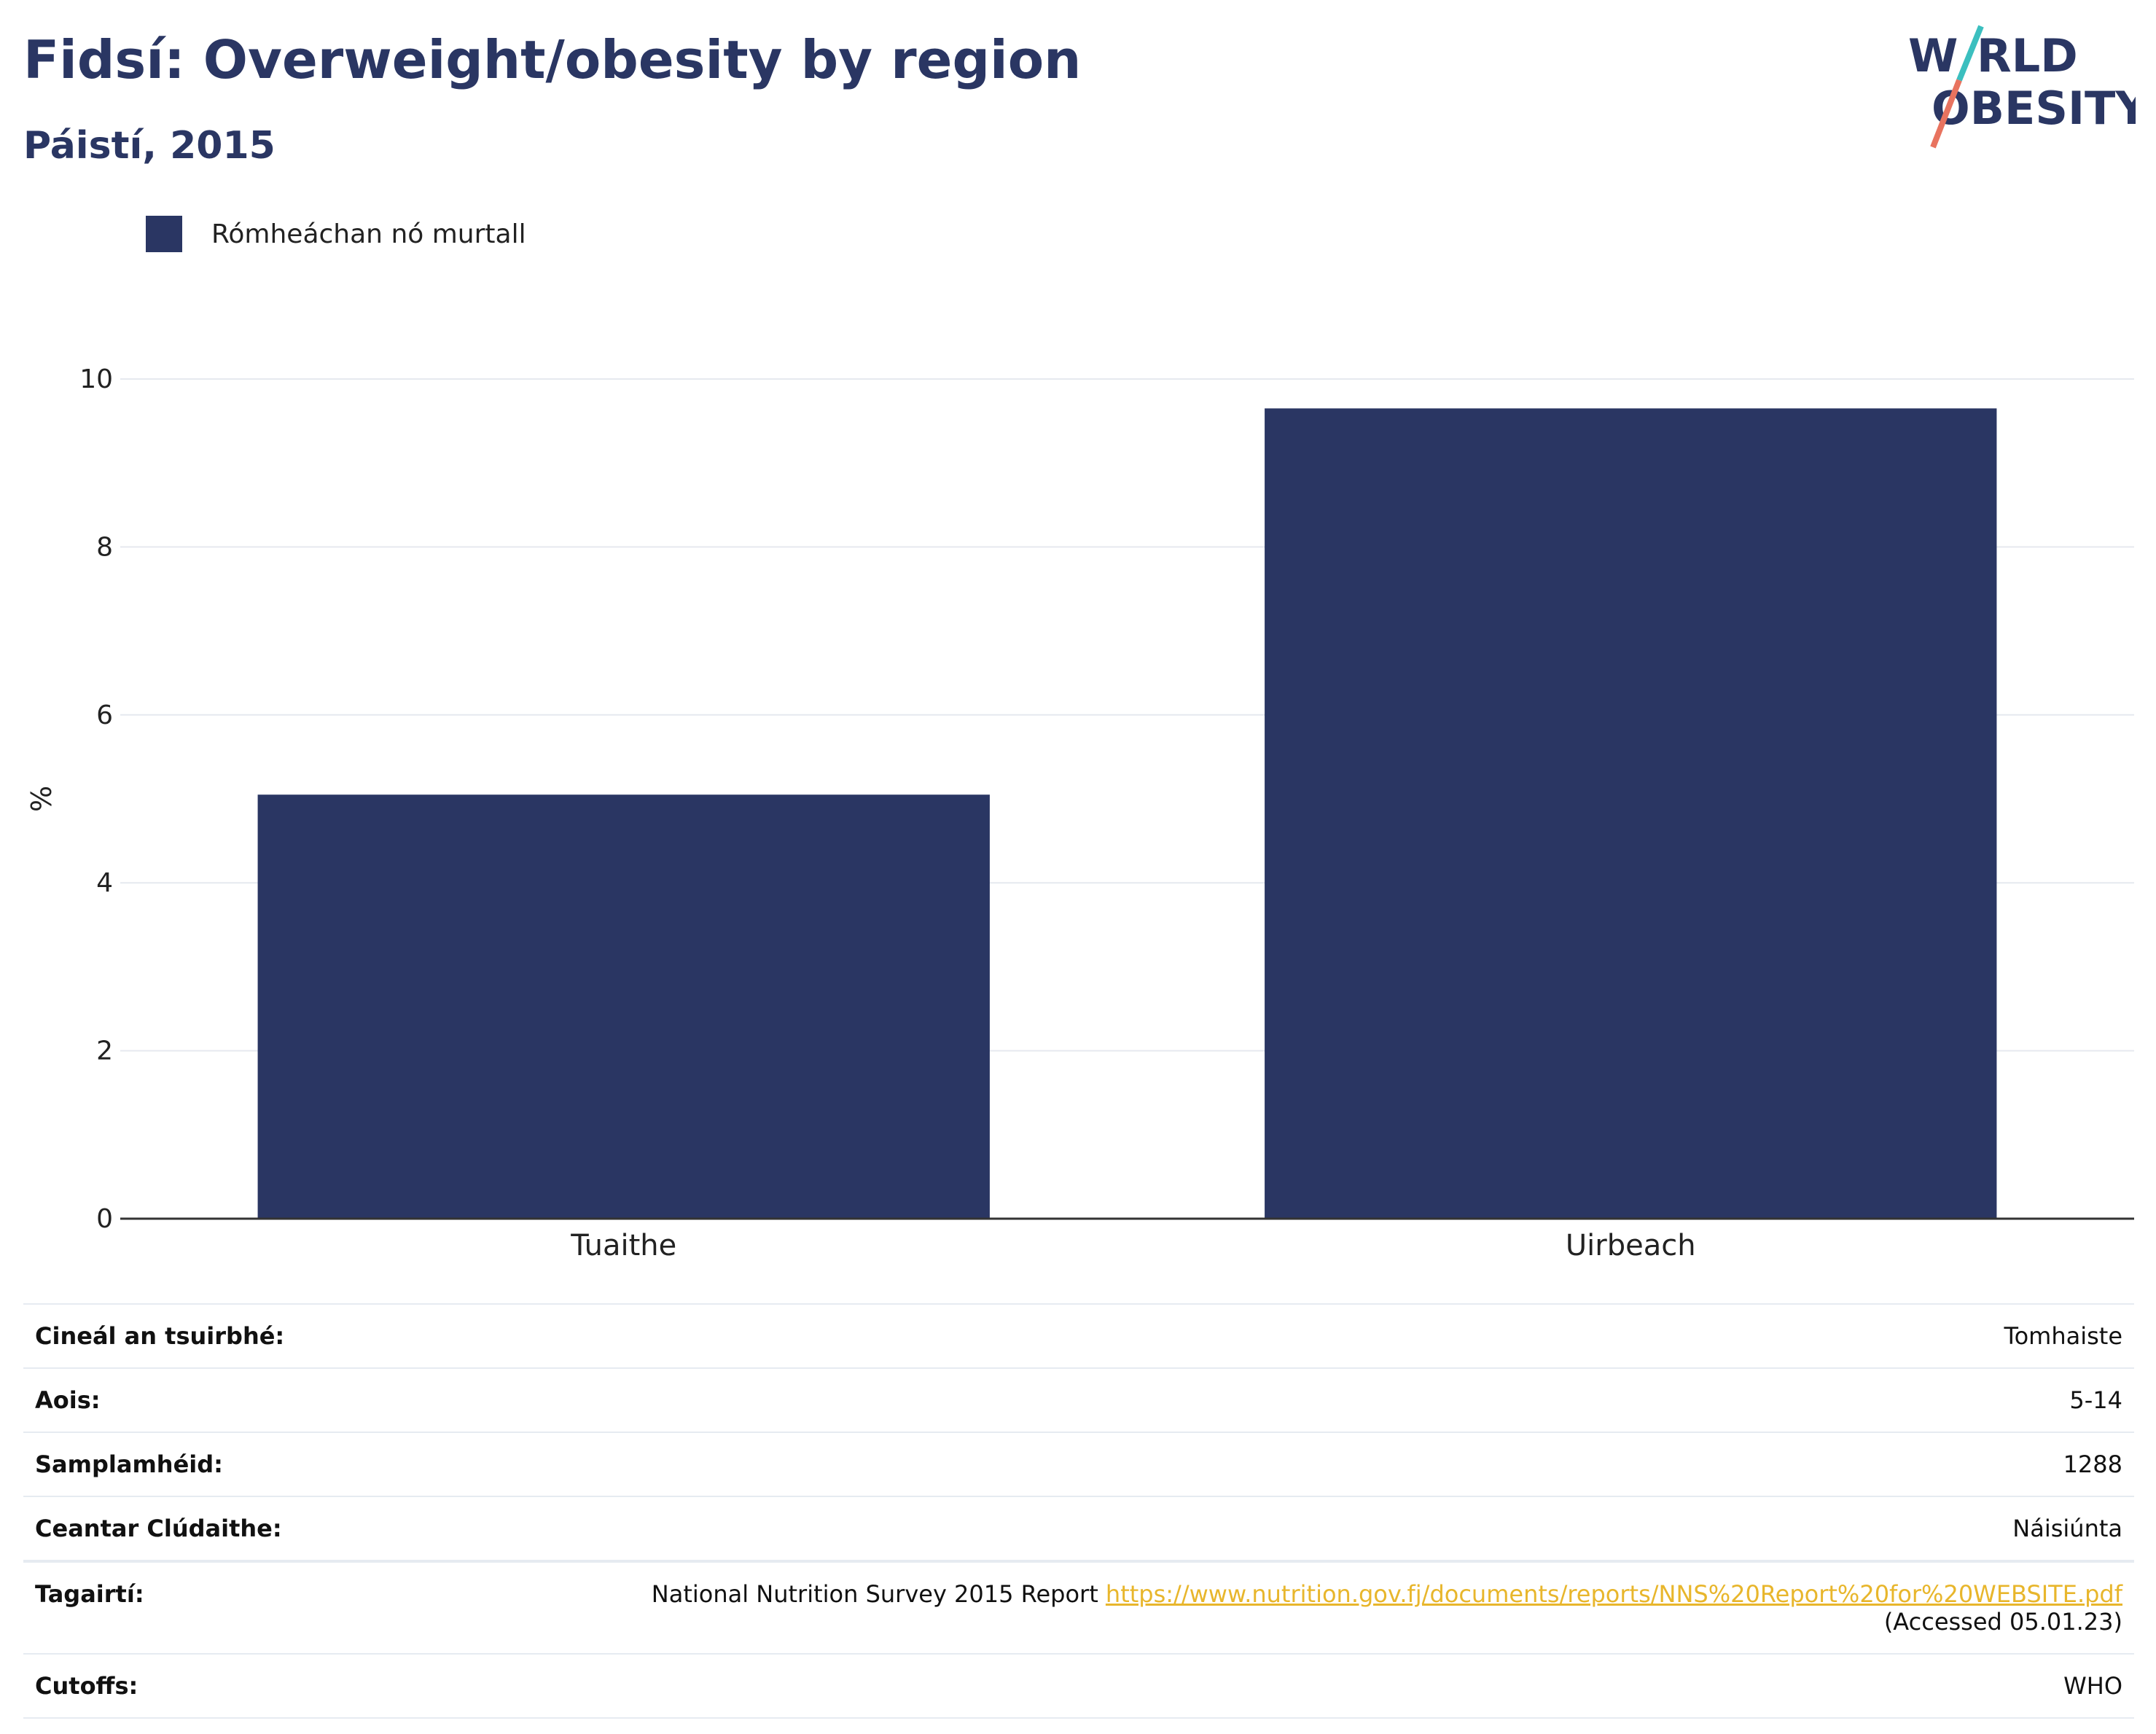  I want to click on y-tick-label: 6, so click(104, 715).